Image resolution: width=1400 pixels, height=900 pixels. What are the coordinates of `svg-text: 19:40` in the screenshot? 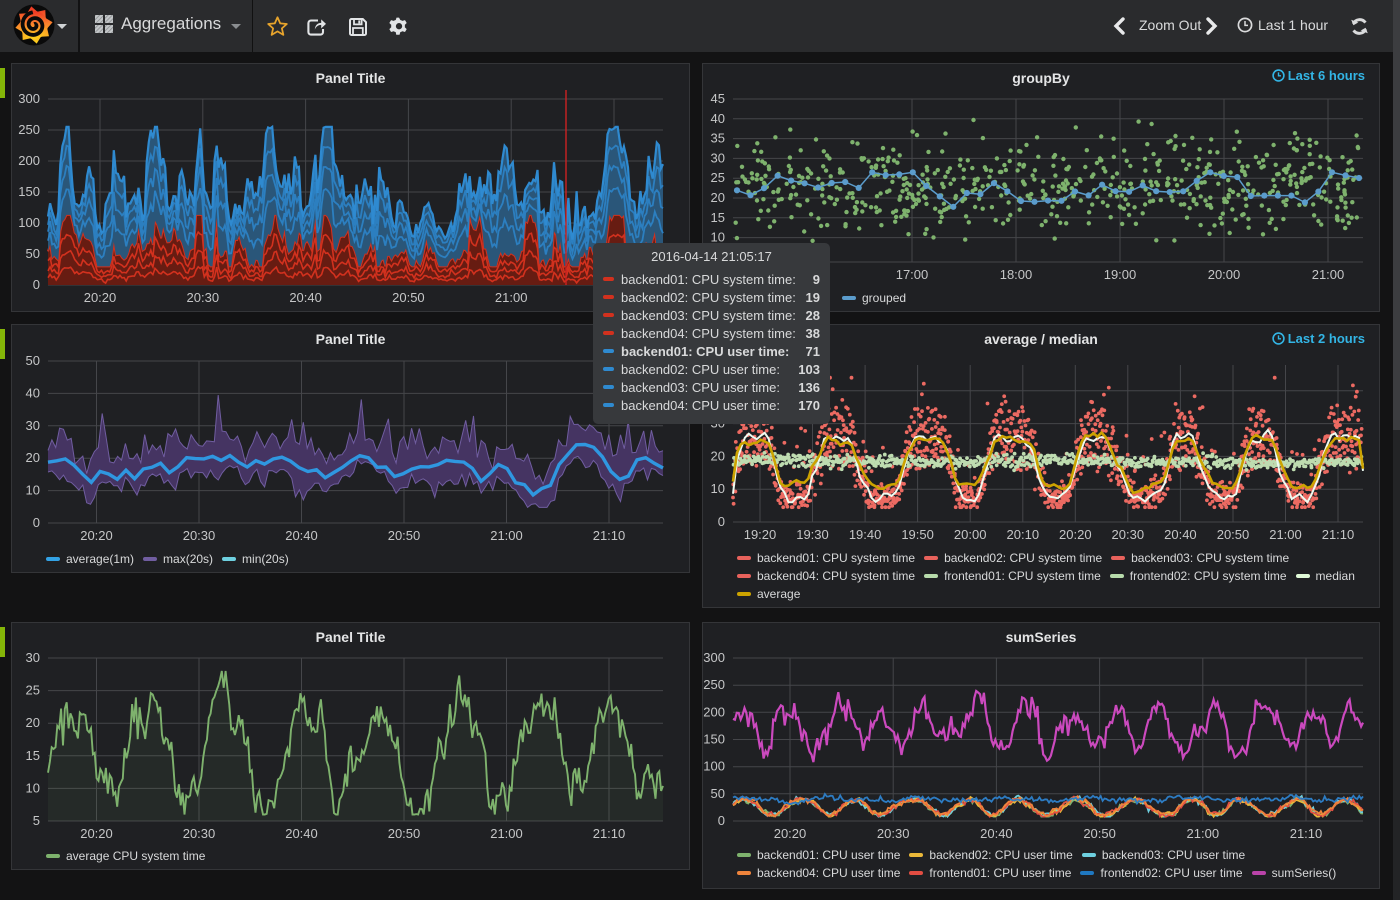 It's located at (865, 534).